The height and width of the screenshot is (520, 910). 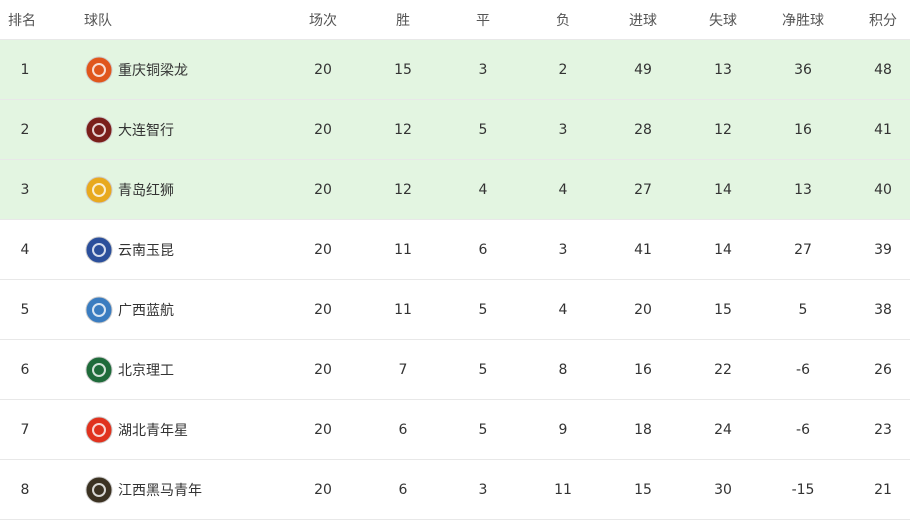 What do you see at coordinates (455, 20) in the screenshot?
I see `header-row: 排名 球队 场次 胜 平 负 进球 失球 净胜球 积分` at bounding box center [455, 20].